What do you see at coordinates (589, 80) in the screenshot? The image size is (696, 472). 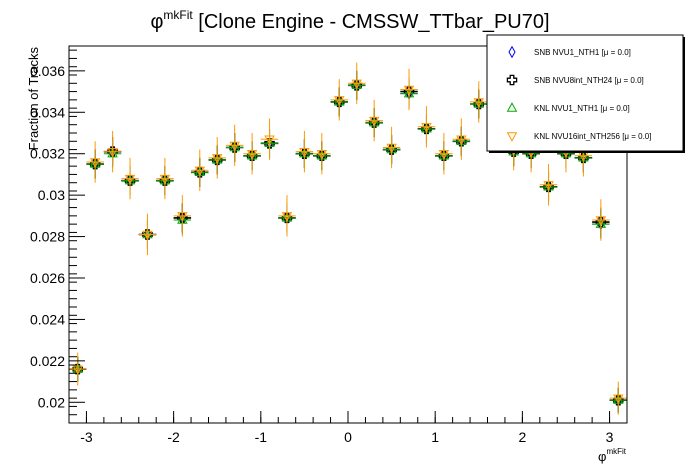 I see `legend-label: SNB NVU8int_NTH24 [μ = 0.0]` at bounding box center [589, 80].